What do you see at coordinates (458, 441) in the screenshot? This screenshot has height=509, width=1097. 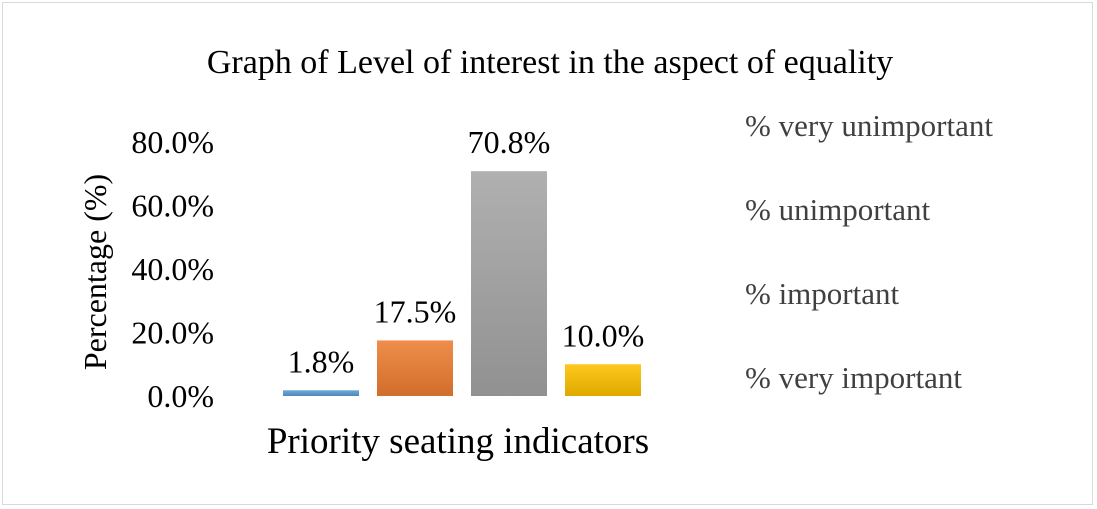 I see `x-axis-label: Priority seating indicators` at bounding box center [458, 441].